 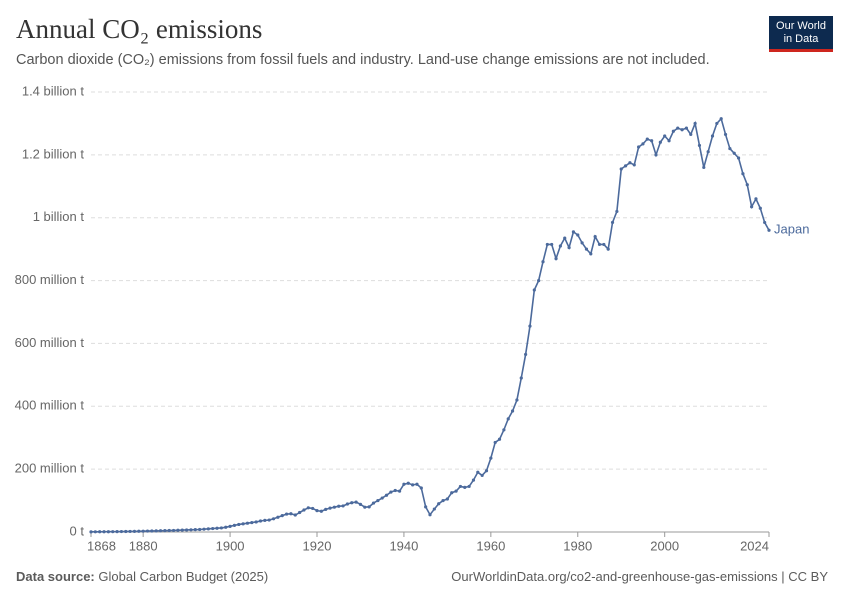 What do you see at coordinates (664, 545) in the screenshot?
I see `x-tick-label: 2000` at bounding box center [664, 545].